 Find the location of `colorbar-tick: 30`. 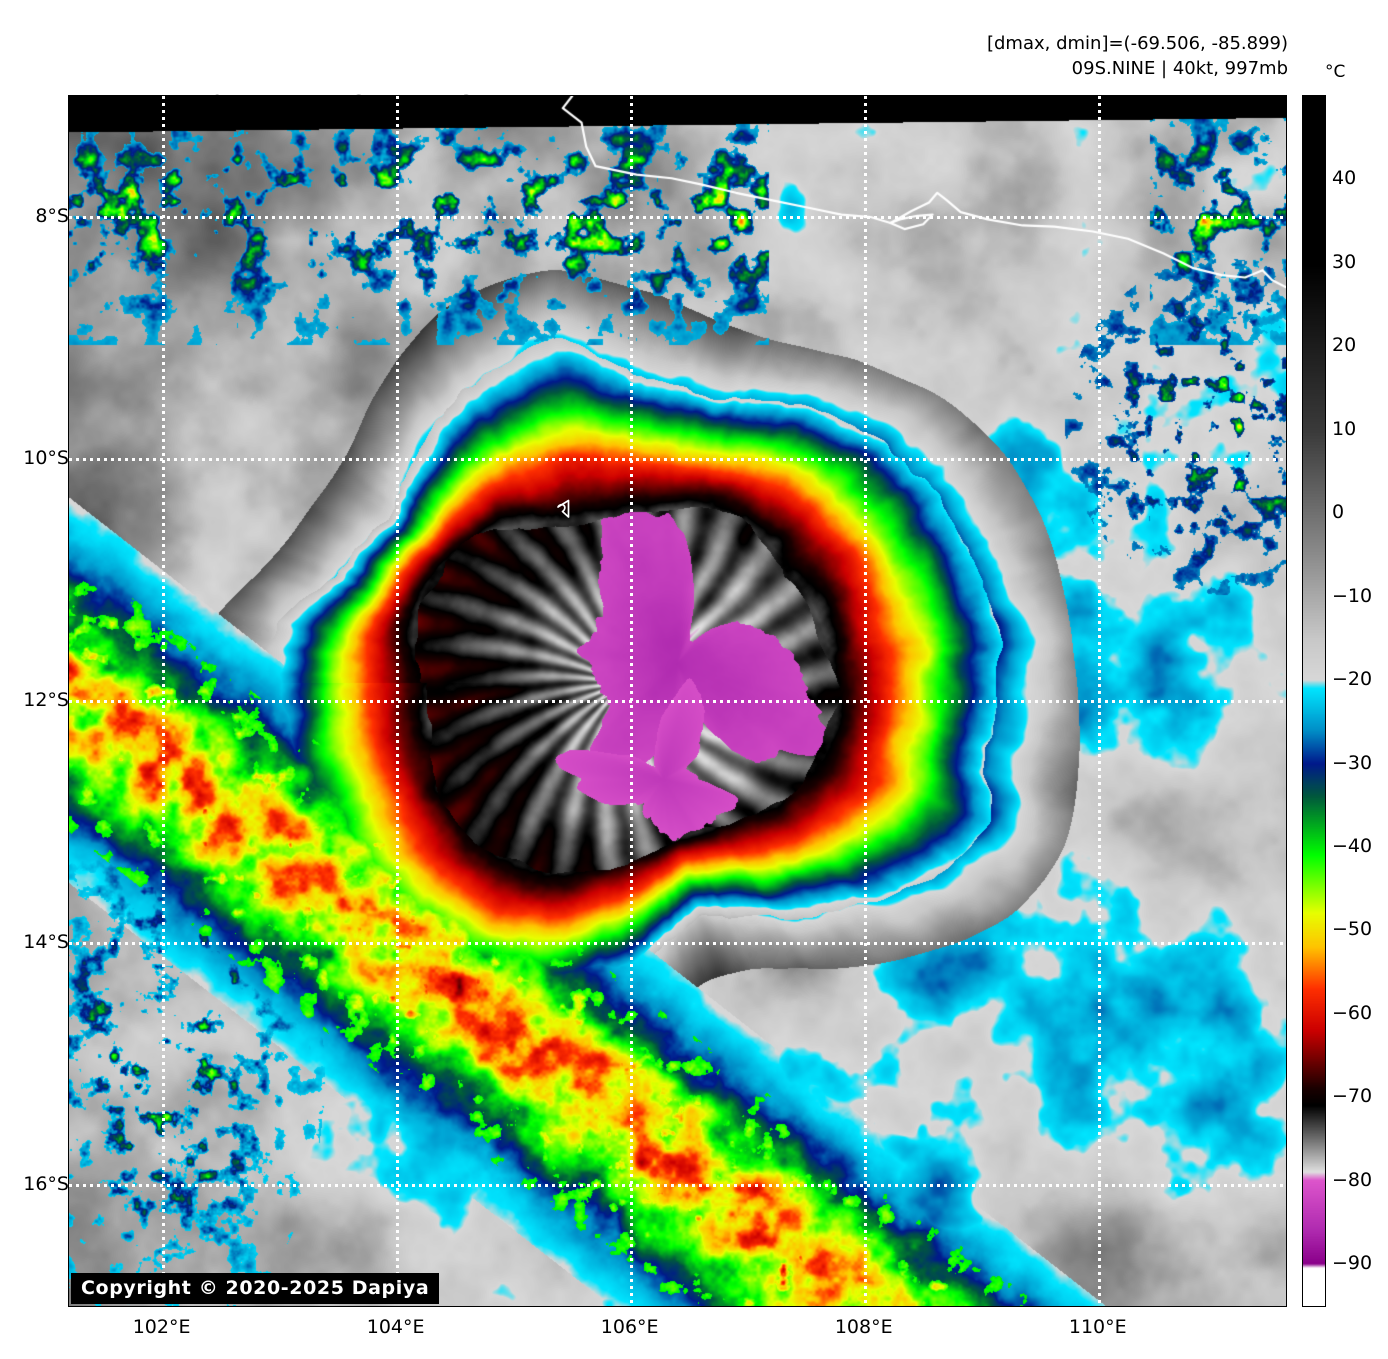

colorbar-tick: 30 is located at coordinates (1344, 261).